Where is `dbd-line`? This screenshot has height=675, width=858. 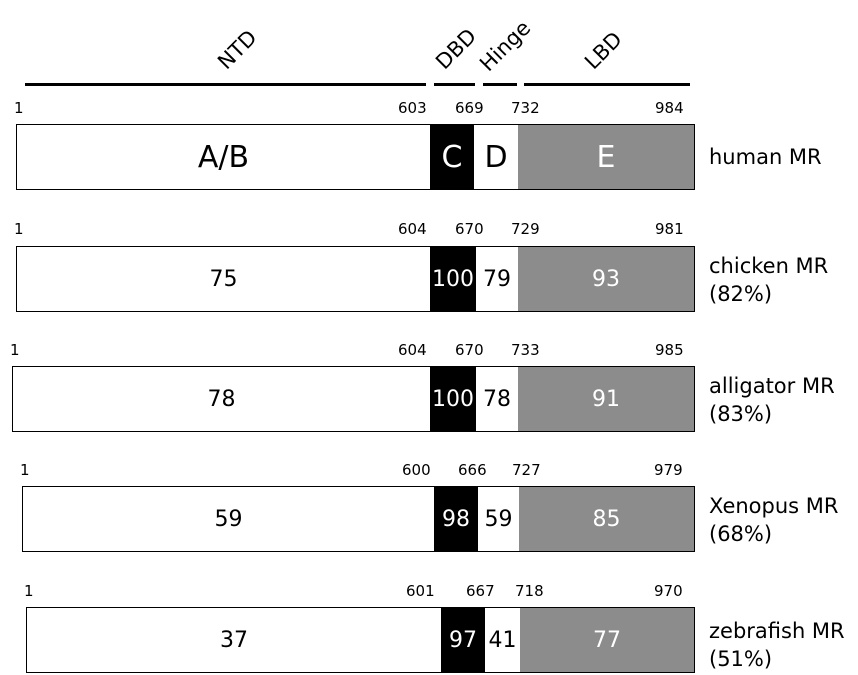
dbd-line is located at coordinates (454, 84).